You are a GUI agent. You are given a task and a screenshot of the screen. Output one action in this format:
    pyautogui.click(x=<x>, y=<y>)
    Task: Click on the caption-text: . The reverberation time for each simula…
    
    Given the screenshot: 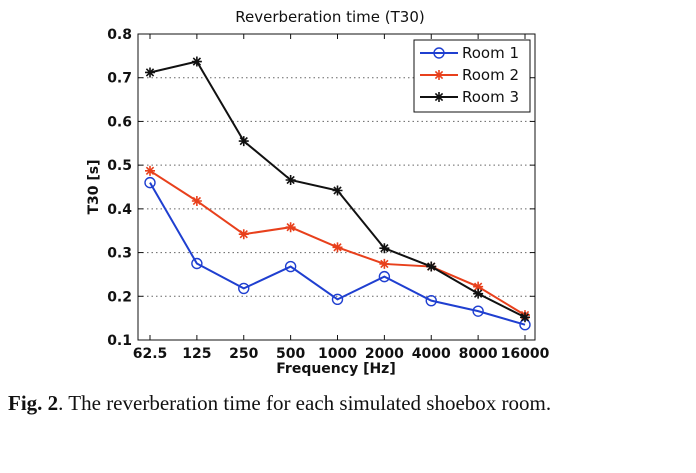 What is the action you would take?
    pyautogui.click(x=305, y=403)
    